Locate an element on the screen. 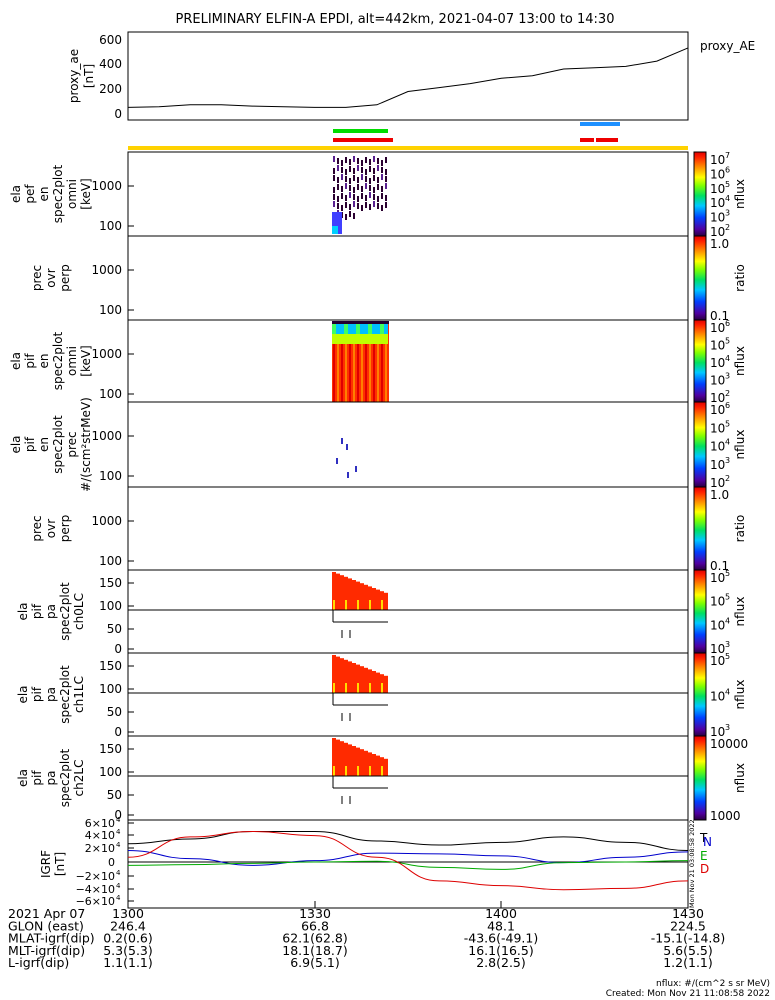  colorbar-tick-label: 10000 is located at coordinates (729, 744).